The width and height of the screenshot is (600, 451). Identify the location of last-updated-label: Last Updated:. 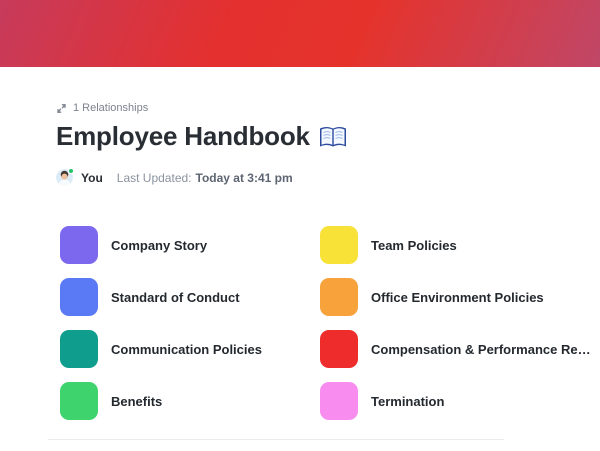
(154, 177).